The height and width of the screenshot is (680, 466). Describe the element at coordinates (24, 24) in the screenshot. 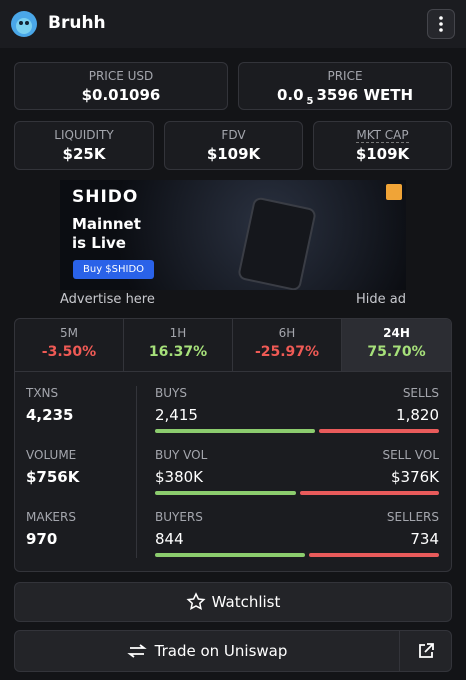

I see `token-icon` at that location.